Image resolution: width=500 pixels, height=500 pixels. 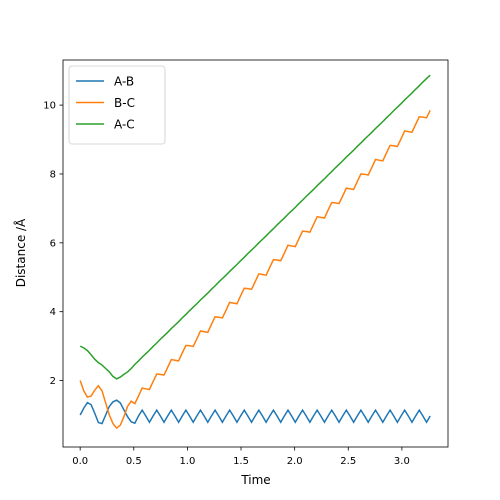 I want to click on x-tick-label: 2.0, so click(x=295, y=461).